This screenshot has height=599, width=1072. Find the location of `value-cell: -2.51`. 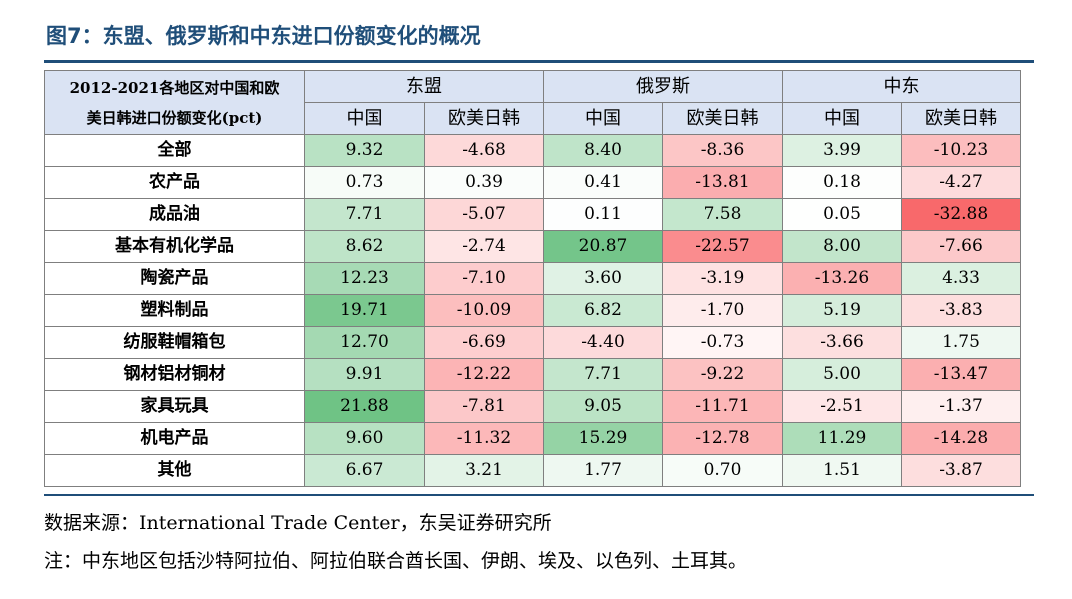

value-cell: -2.51 is located at coordinates (842, 406).